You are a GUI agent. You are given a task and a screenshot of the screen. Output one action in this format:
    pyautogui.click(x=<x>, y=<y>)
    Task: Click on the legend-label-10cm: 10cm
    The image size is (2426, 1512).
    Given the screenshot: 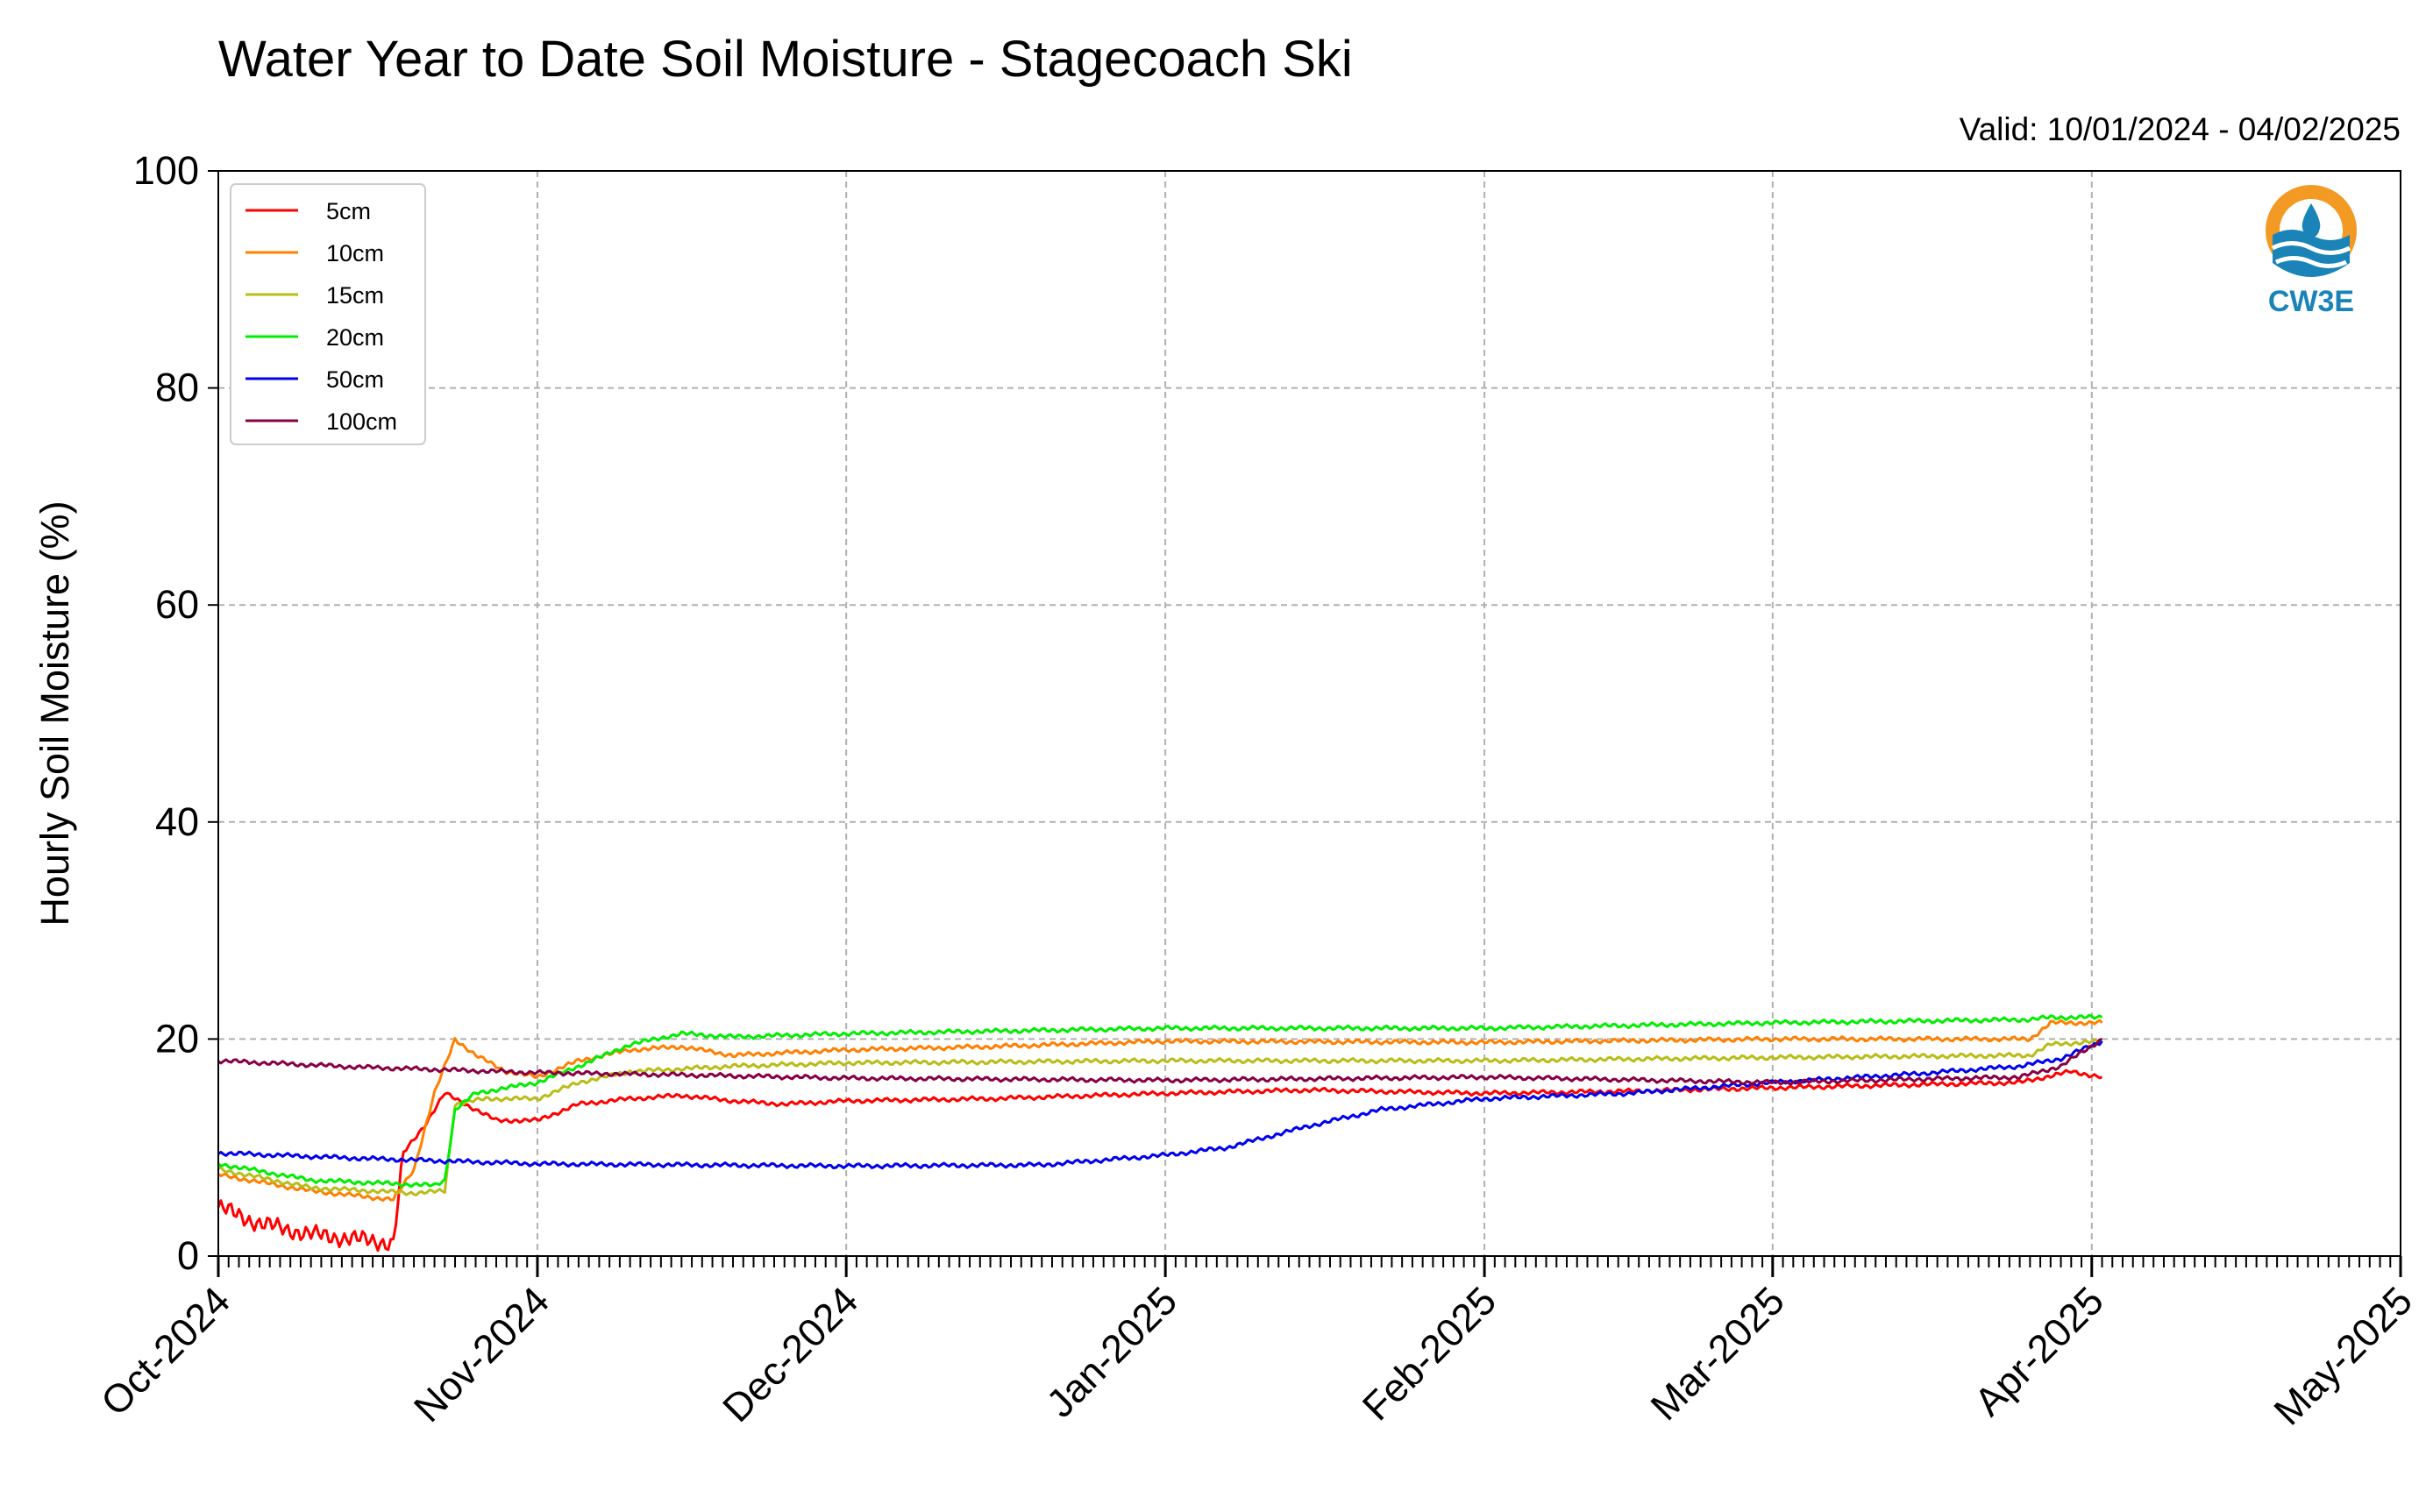 What is the action you would take?
    pyautogui.click(x=355, y=253)
    